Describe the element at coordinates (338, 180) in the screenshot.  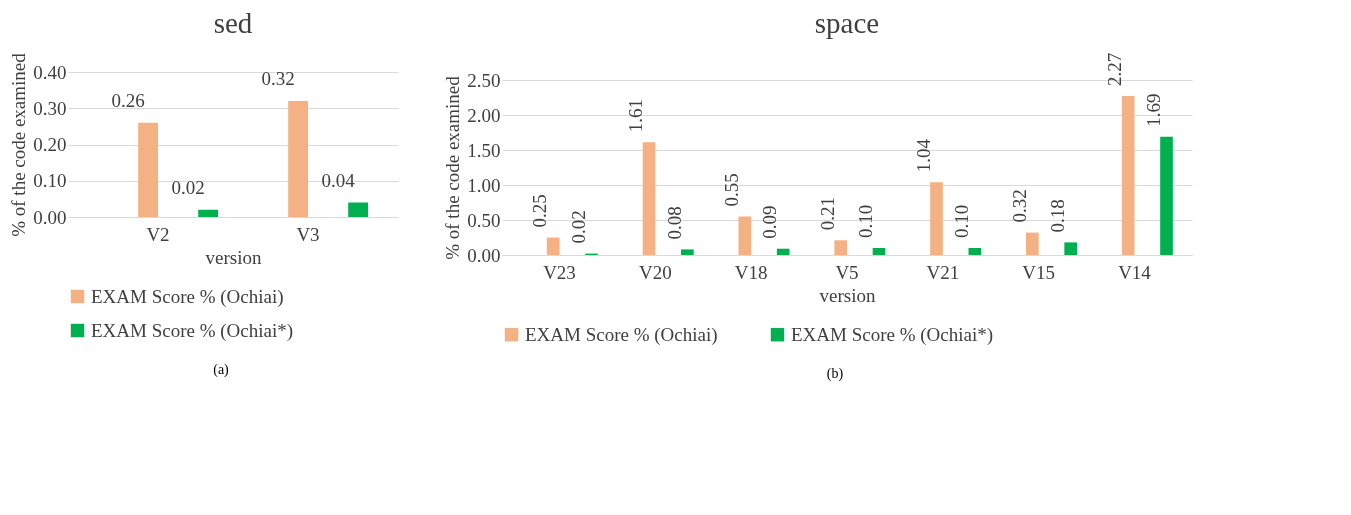
I see `data-label: 0.04` at that location.